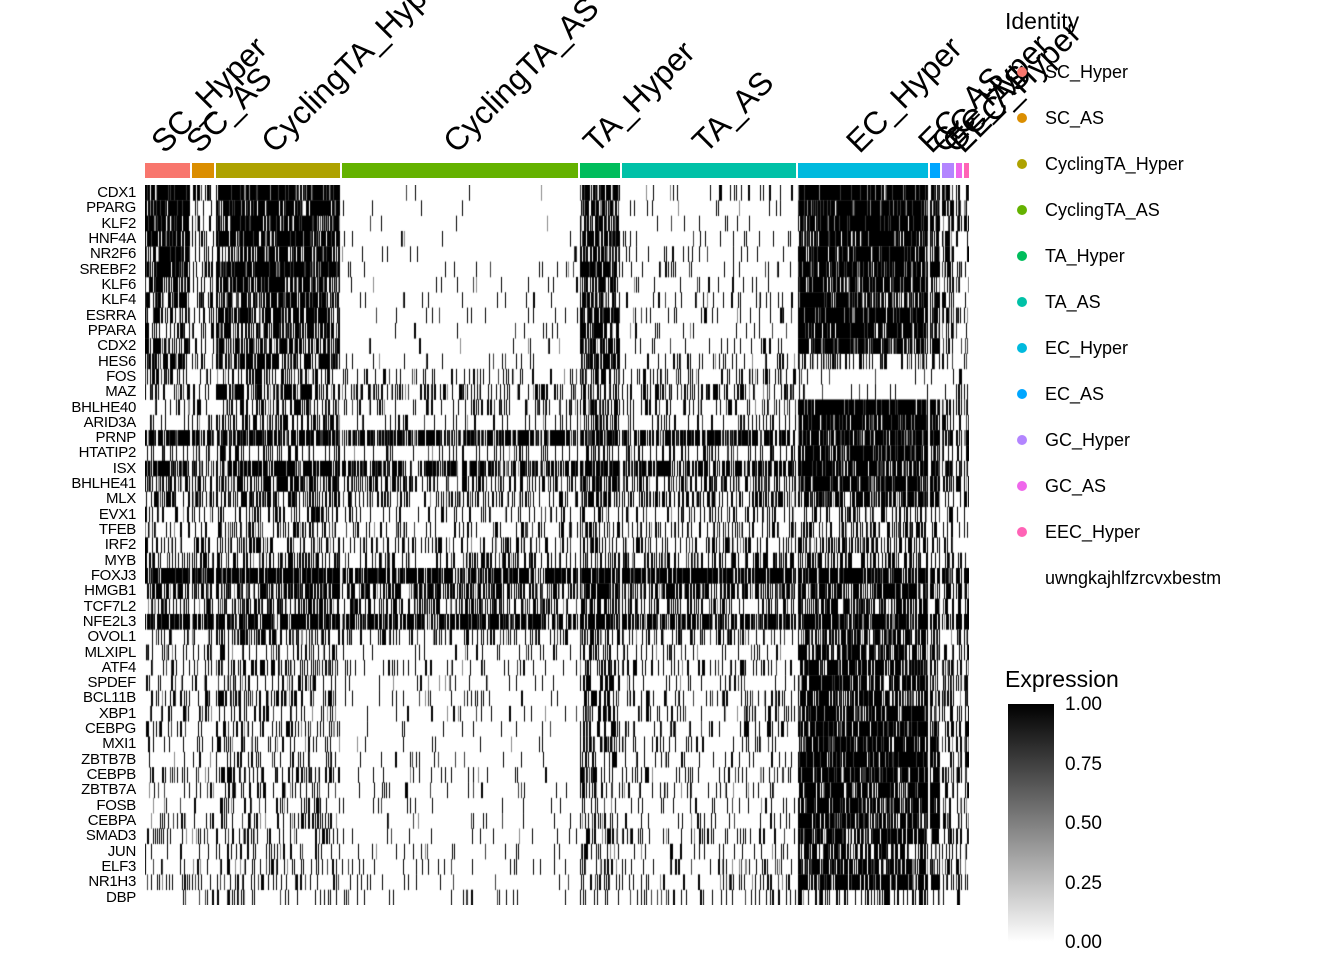 The width and height of the screenshot is (1344, 960). I want to click on gene-label: CEBPB, so click(111, 775).